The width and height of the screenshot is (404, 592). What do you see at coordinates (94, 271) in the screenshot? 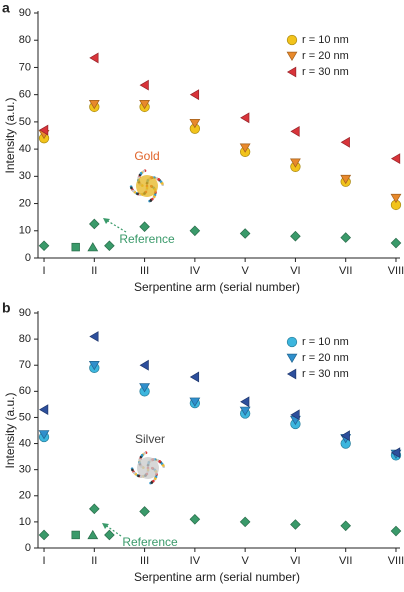
I see `x-tick-label: II` at bounding box center [94, 271].